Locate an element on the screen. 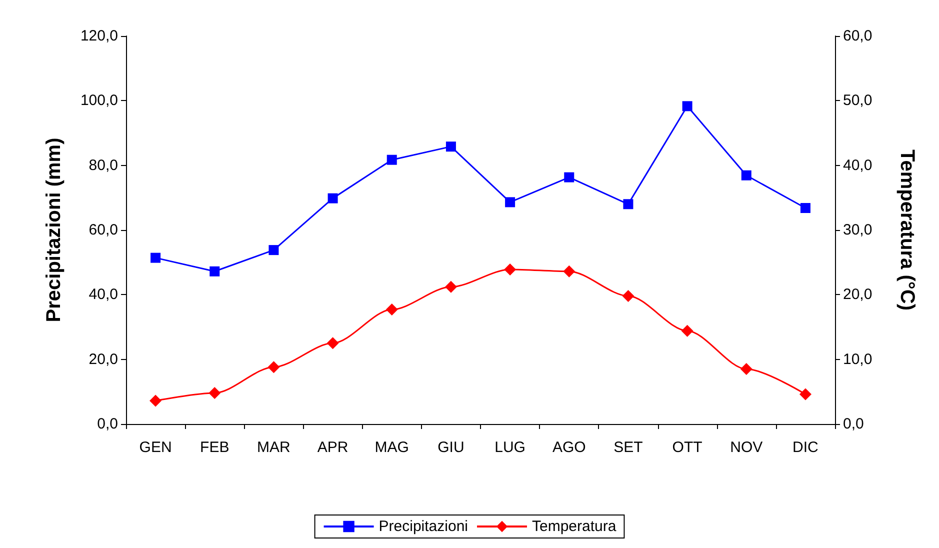  y-tick-label: 120,0 is located at coordinates (99, 36).